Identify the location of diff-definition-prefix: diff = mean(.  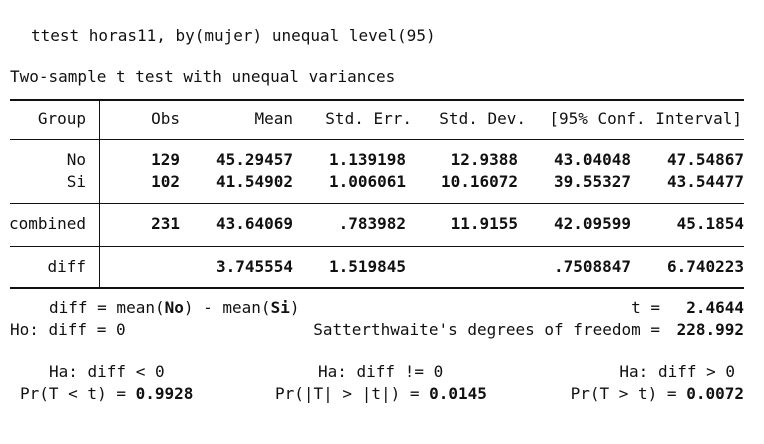
(107, 307).